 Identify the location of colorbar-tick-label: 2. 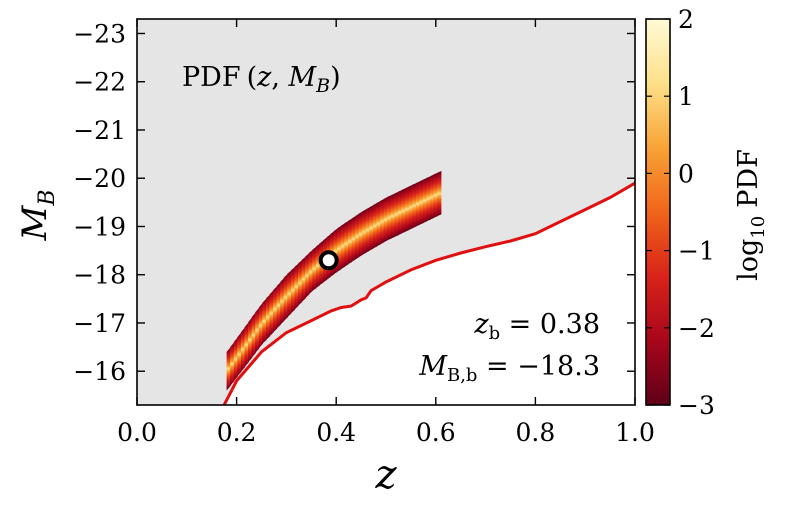
(686, 19).